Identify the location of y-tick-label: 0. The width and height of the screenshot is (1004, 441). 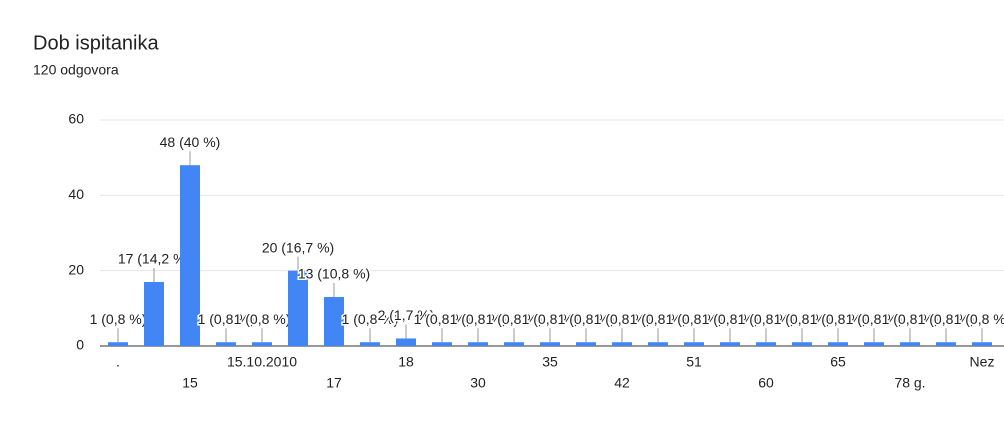
(80, 345).